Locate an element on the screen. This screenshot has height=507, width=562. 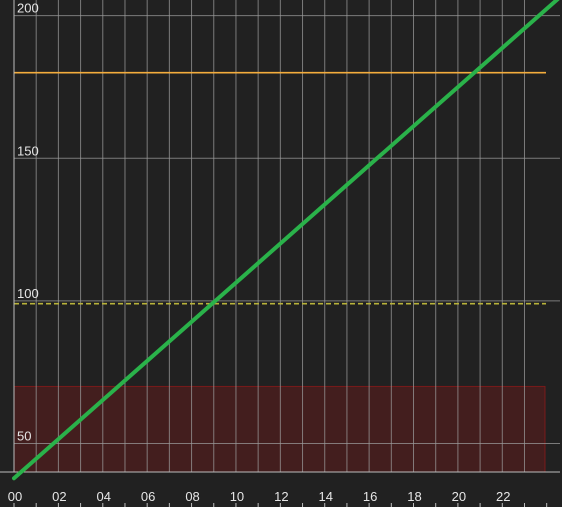
x-tick-label: 12 is located at coordinates (281, 496).